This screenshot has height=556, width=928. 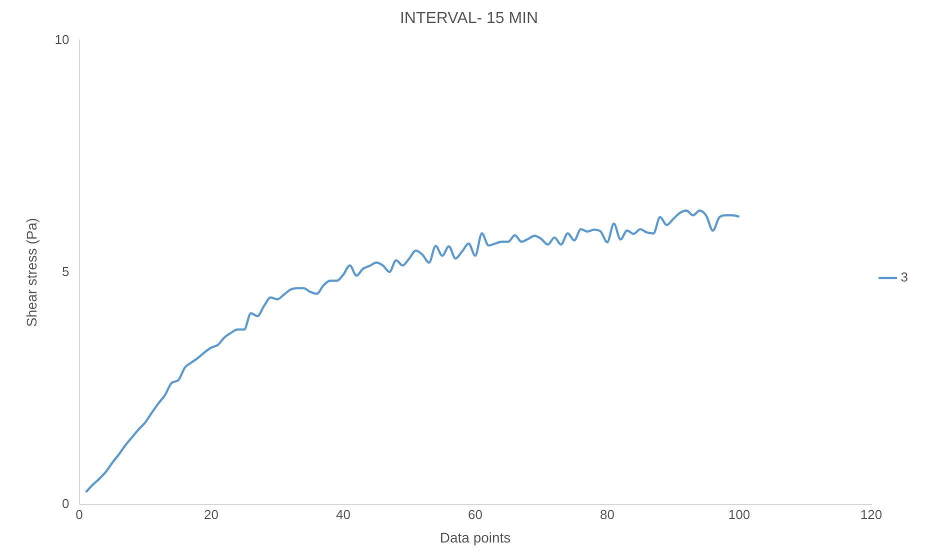 What do you see at coordinates (469, 19) in the screenshot?
I see `chart-title: INTERVAL- 15 MIN` at bounding box center [469, 19].